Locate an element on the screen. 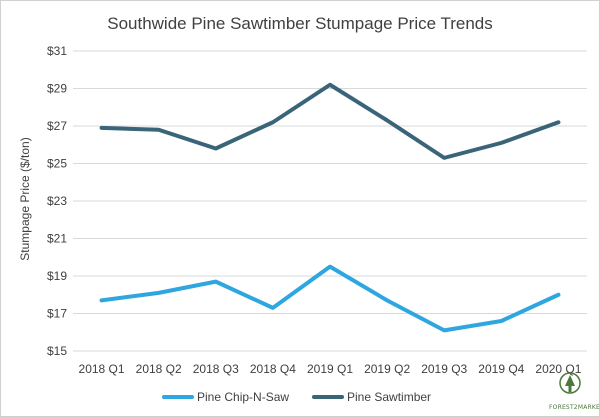 The image size is (600, 417). y-tick-label: $29 is located at coordinates (57, 89).